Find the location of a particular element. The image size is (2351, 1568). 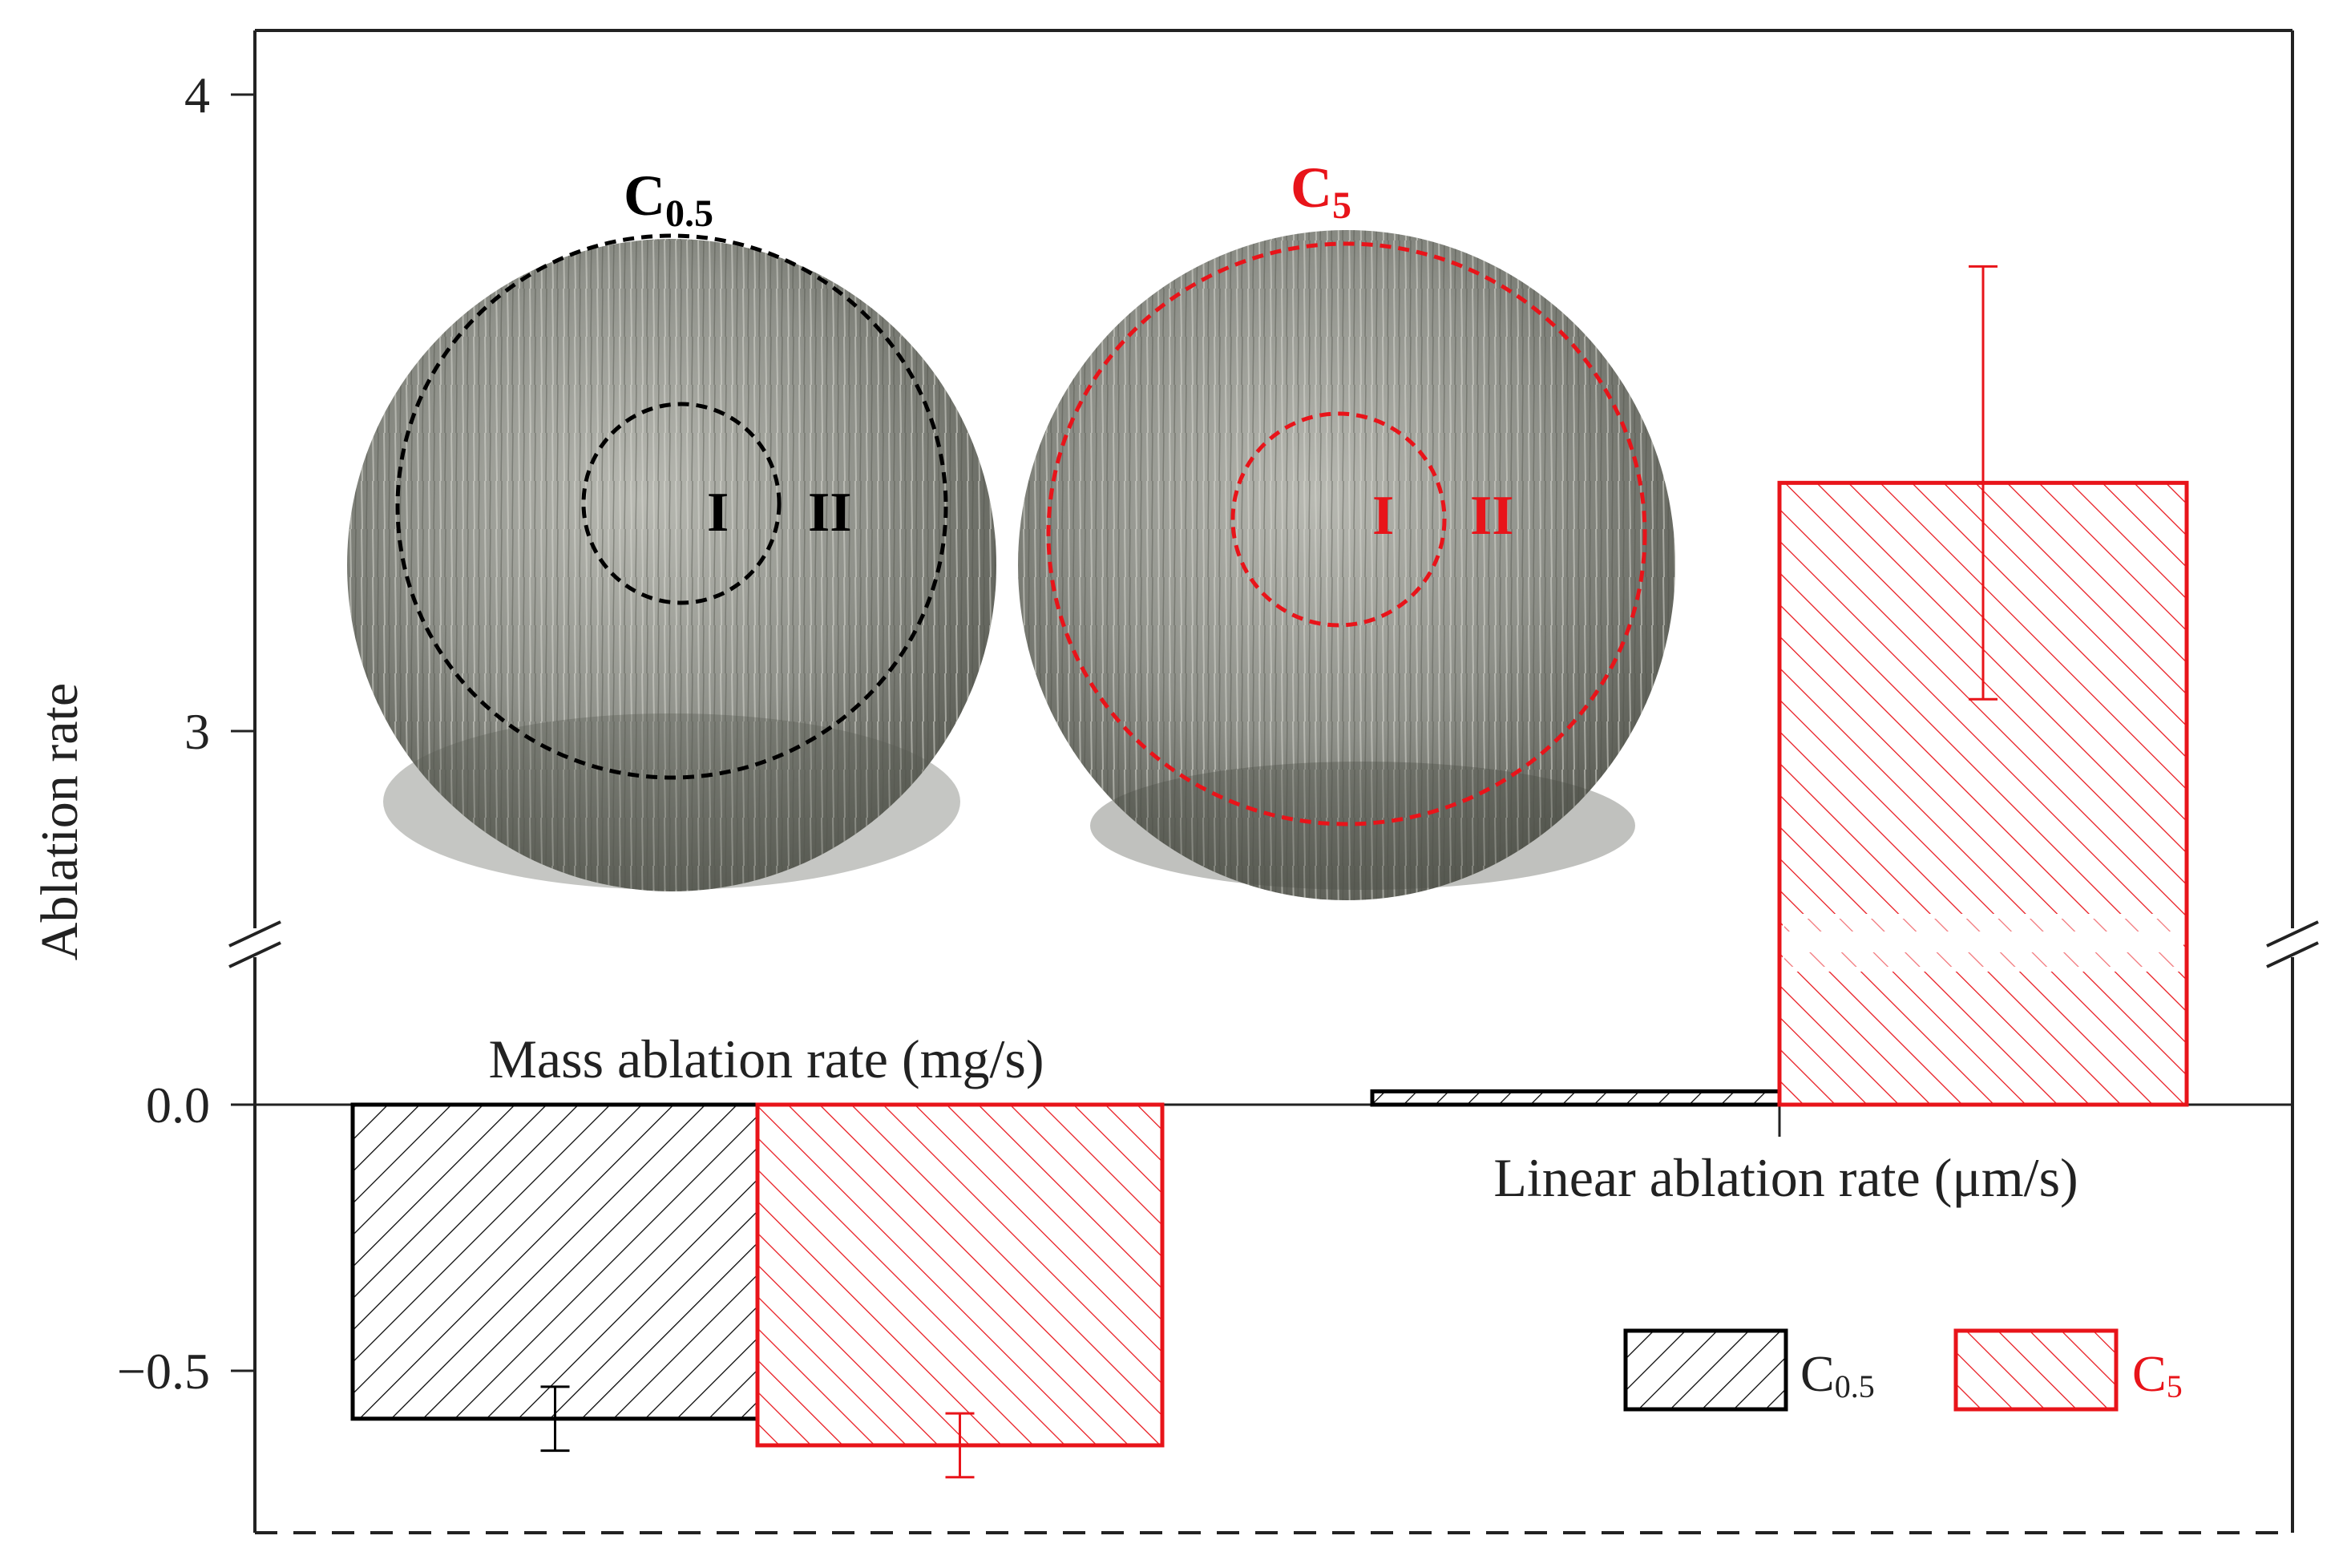

photo-right-region-i: I is located at coordinates (1383, 516).